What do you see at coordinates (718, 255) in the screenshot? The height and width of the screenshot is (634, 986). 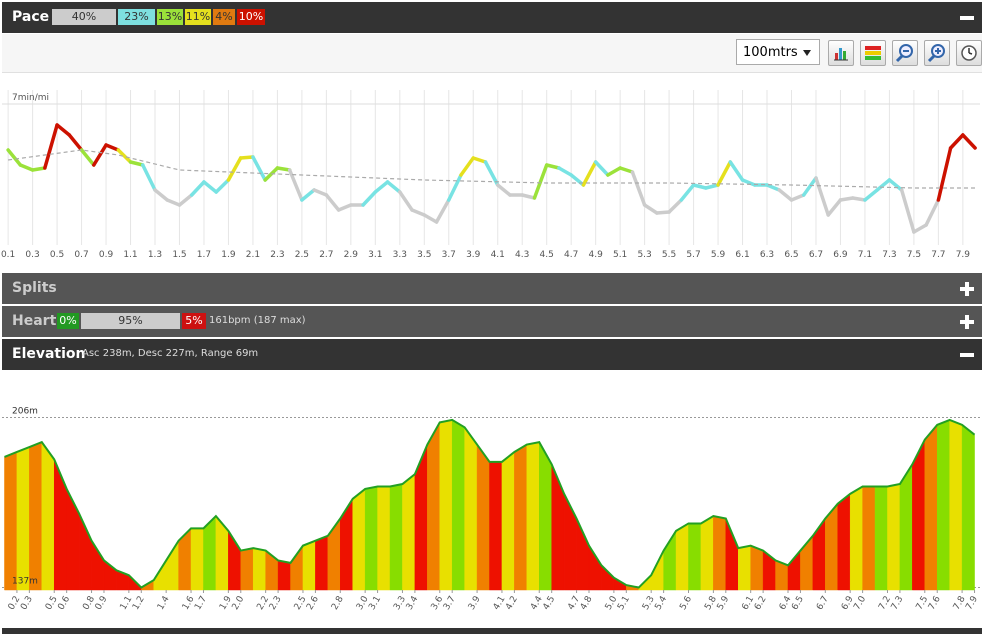 I see `x-tick-label: 5.9` at bounding box center [718, 255].